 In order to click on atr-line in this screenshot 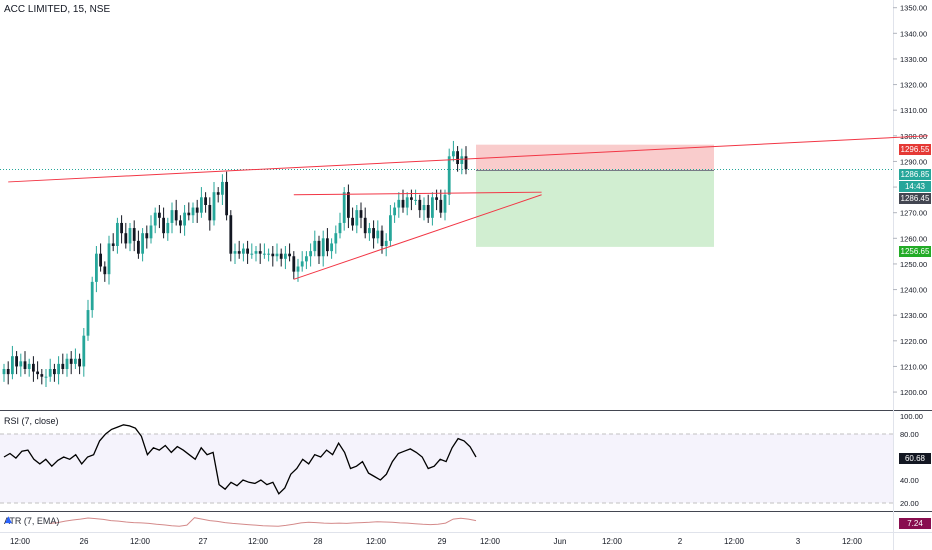, I will do `click(263, 522)`.